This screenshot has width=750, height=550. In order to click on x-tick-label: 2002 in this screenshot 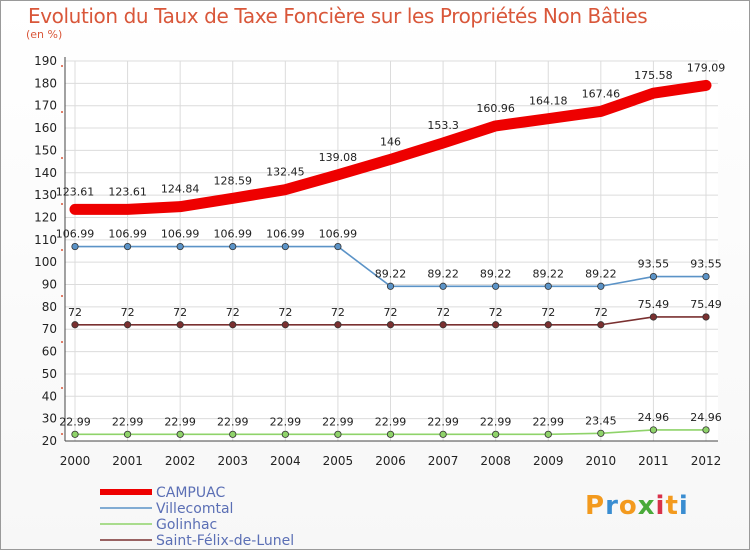, I will do `click(180, 461)`.